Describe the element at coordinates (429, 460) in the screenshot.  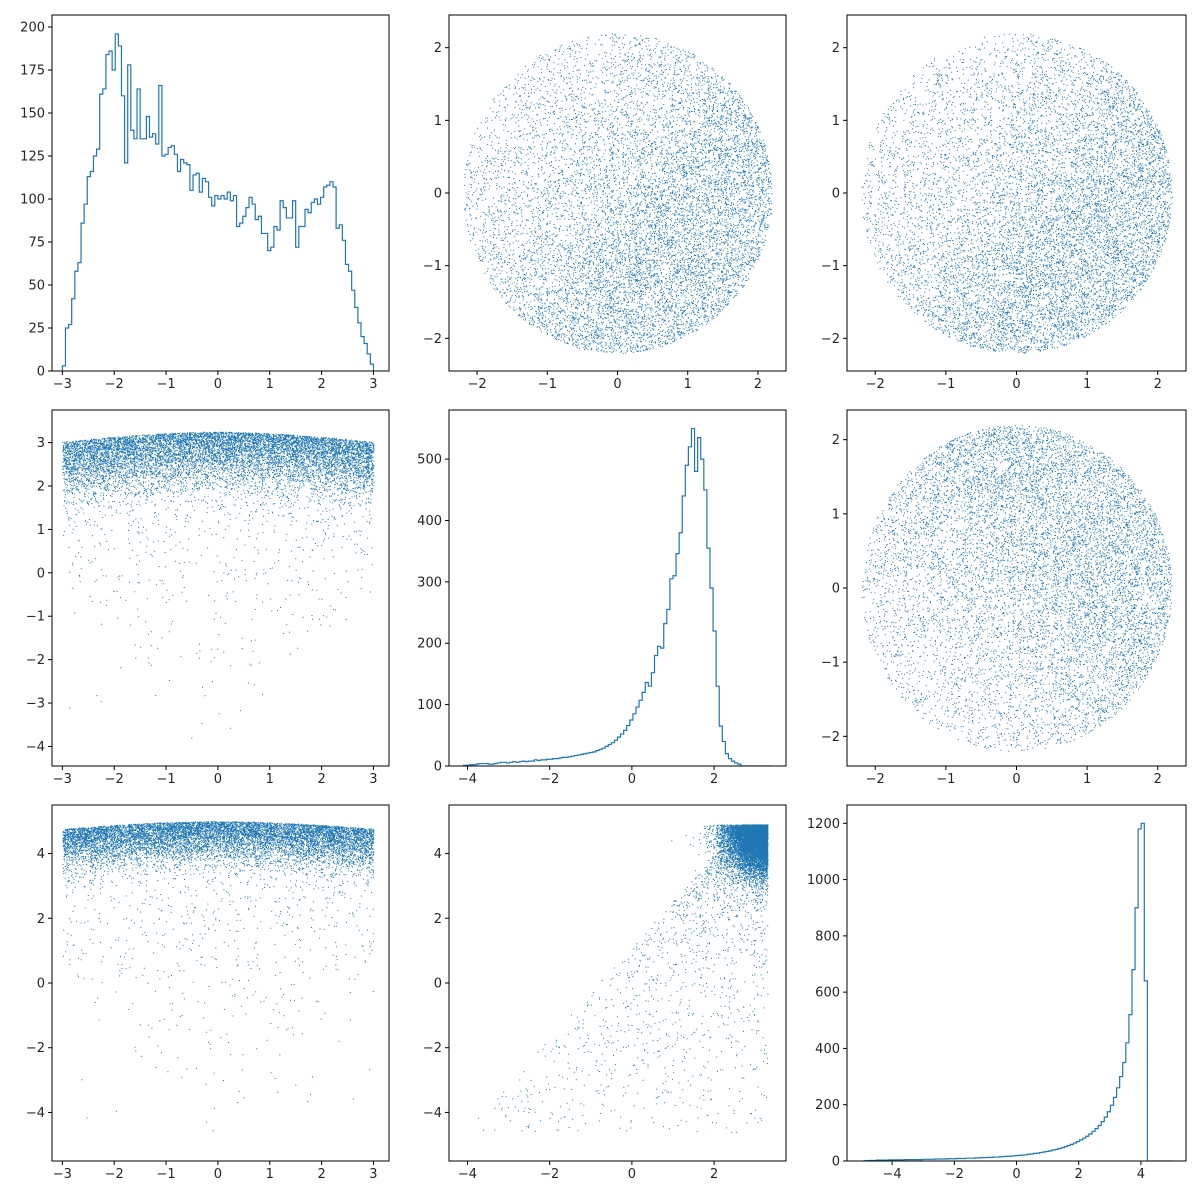
I see `y-tick-label: 500` at that location.